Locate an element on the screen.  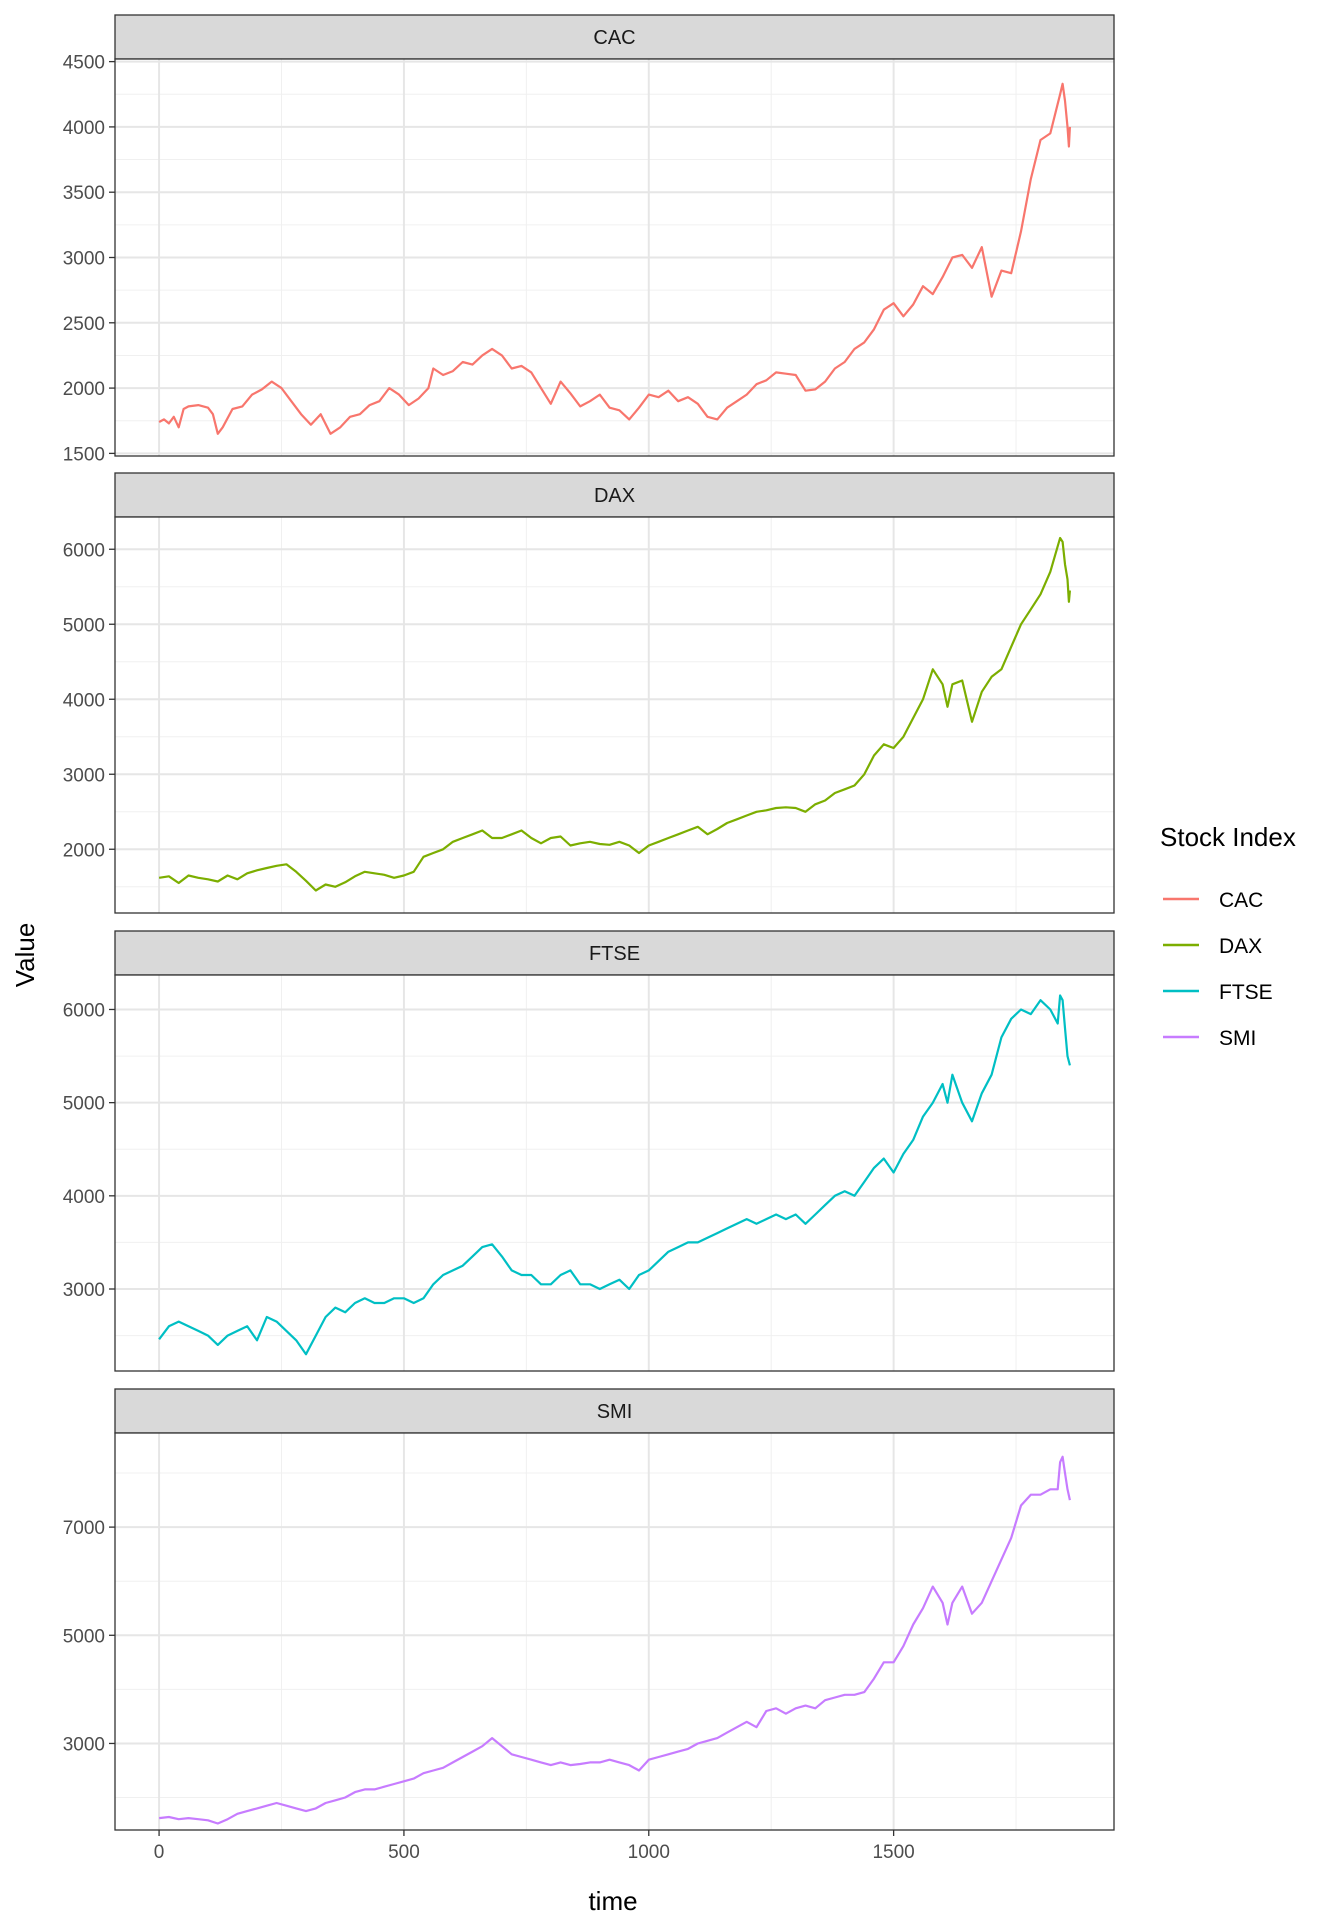
x-tick-label: 0 is located at coordinates (159, 1852).